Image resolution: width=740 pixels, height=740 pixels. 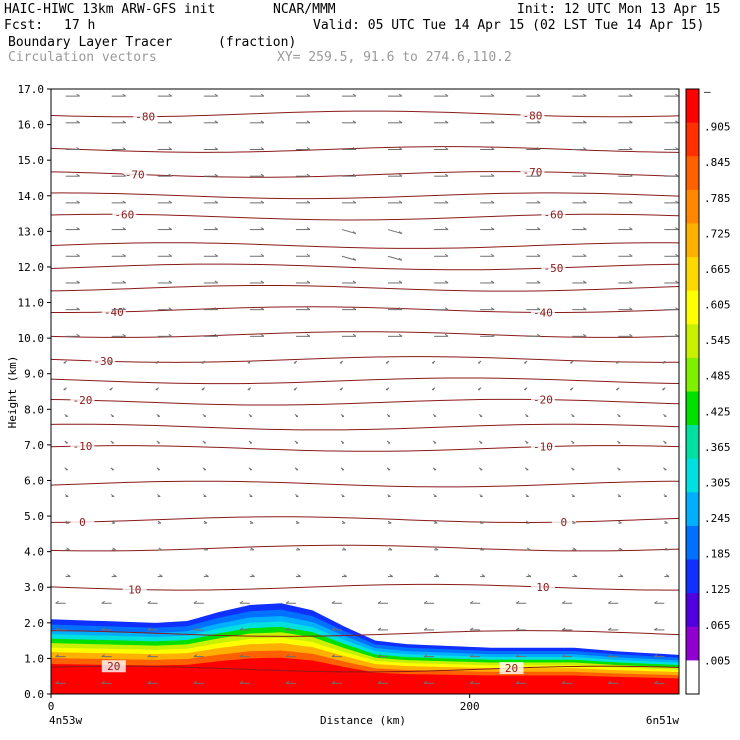 I want to click on colorbar-frame, so click(x=692, y=391).